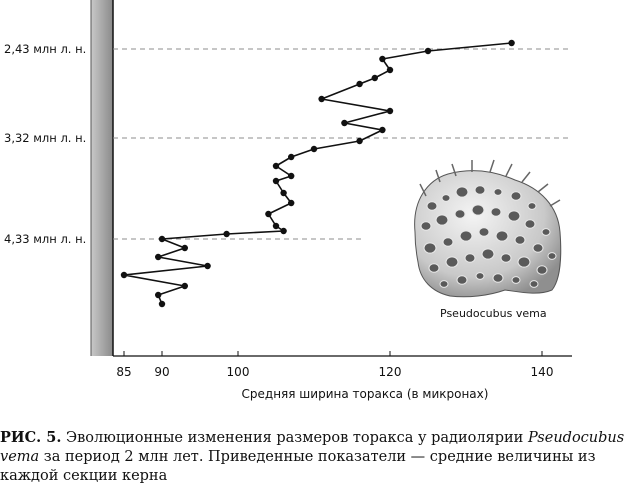  I want to click on reference-line-label: 2,43 млн л. н., so click(45, 49).